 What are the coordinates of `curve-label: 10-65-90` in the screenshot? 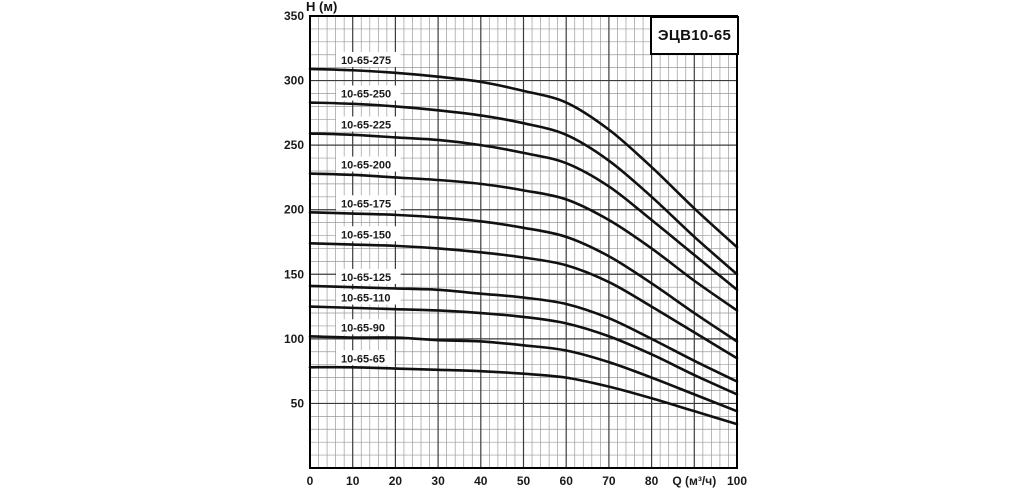 It's located at (363, 328).